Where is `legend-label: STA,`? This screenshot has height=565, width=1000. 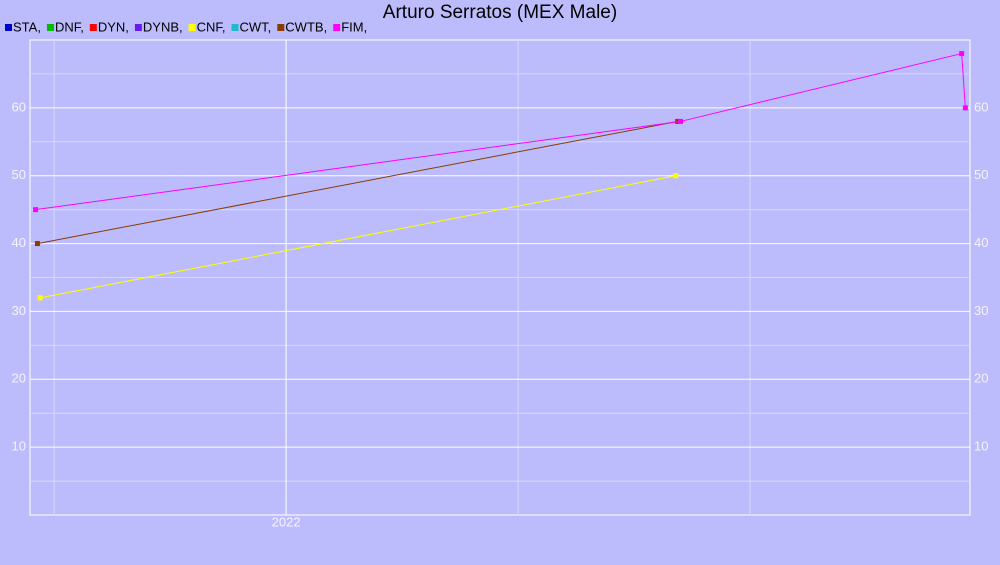 legend-label: STA, is located at coordinates (27, 26).